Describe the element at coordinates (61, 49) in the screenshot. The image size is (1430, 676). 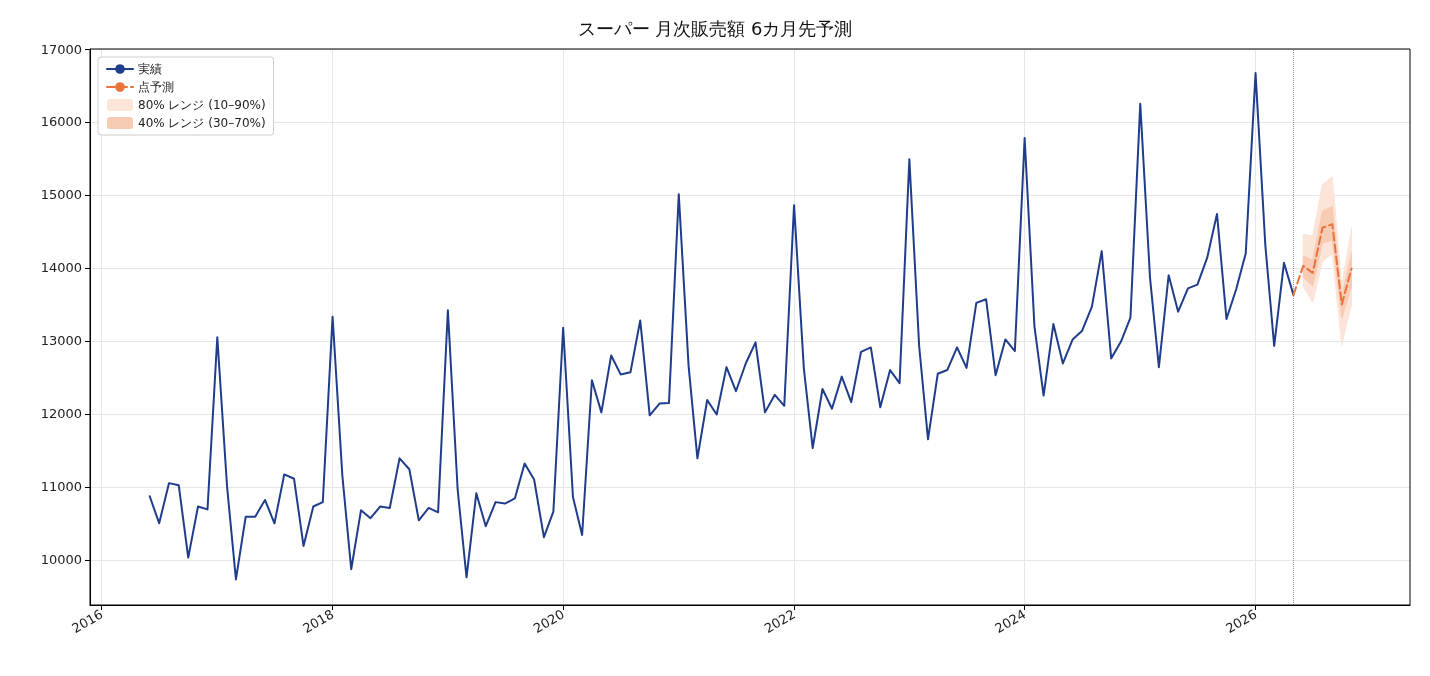
I see `y-tick-label: 17000` at that location.